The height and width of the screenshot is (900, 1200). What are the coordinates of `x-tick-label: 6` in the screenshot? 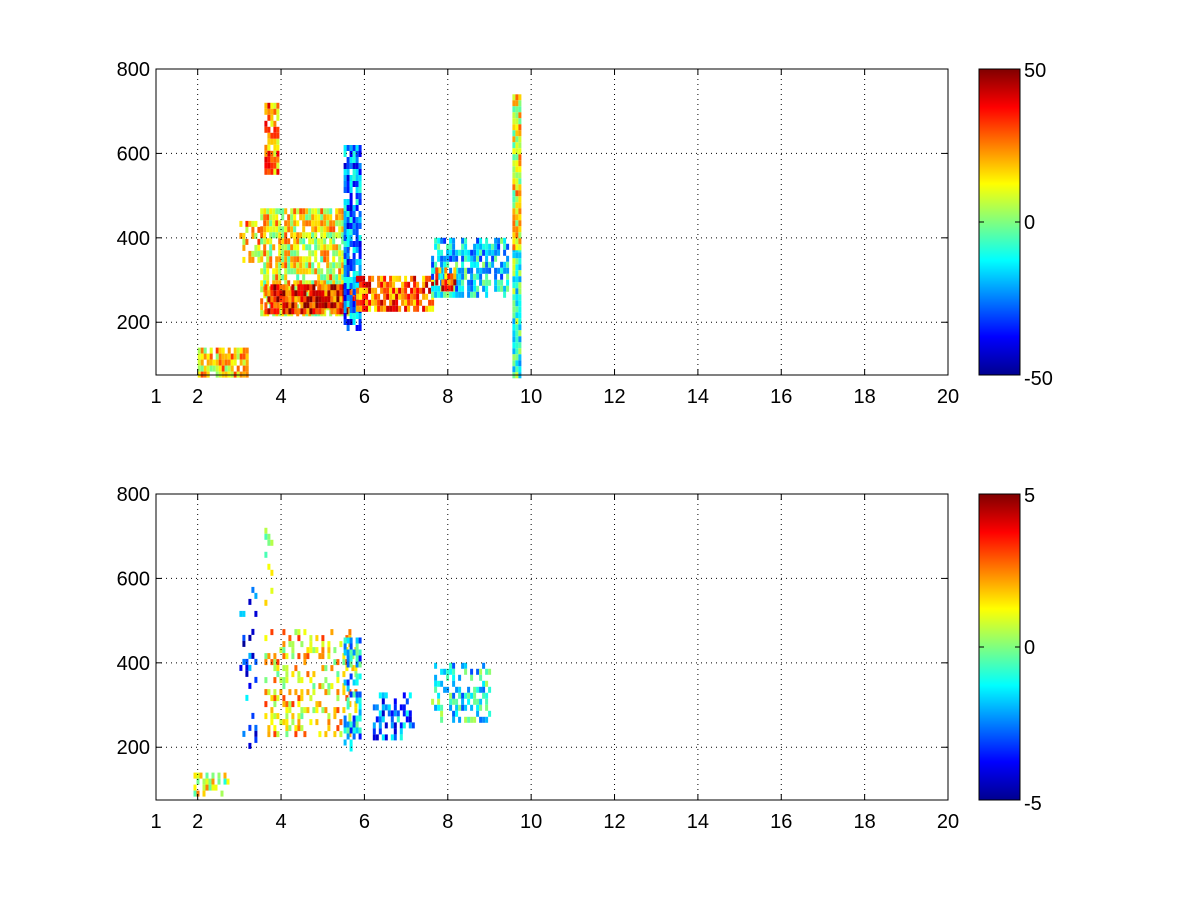 It's located at (364, 397).